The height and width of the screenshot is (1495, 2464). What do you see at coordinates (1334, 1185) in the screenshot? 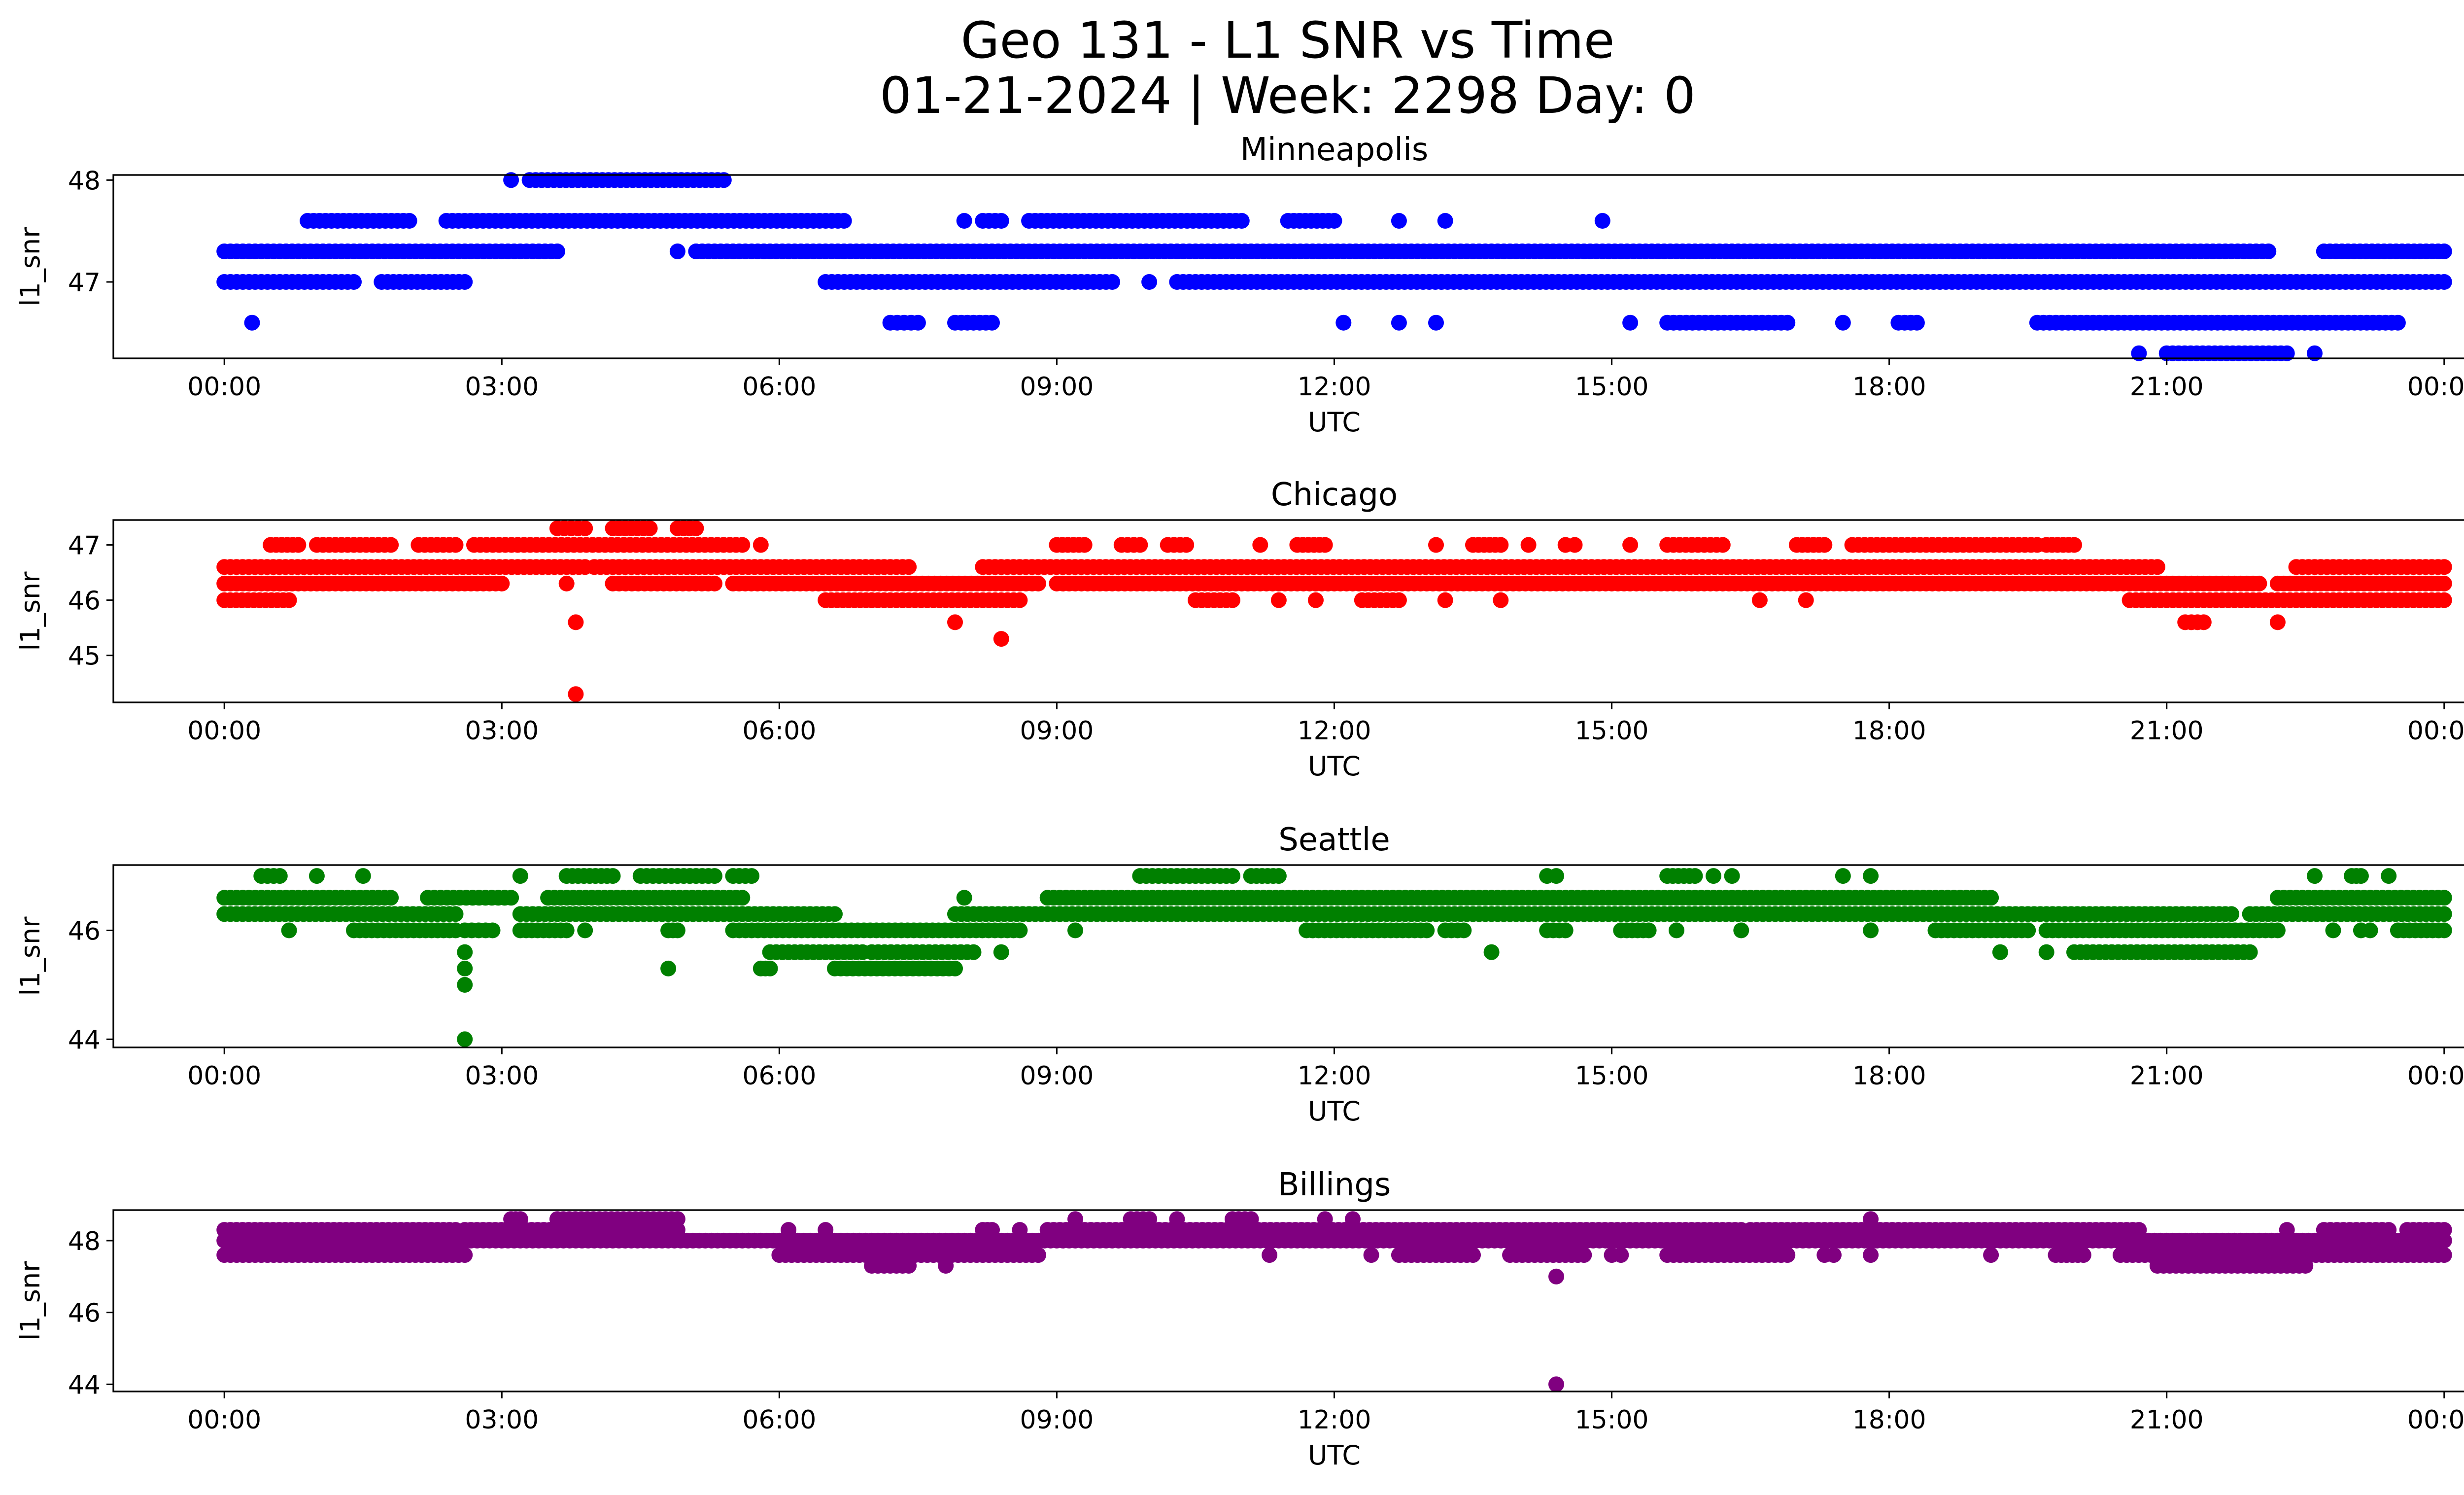
I see `subplot-title: Billings` at bounding box center [1334, 1185].